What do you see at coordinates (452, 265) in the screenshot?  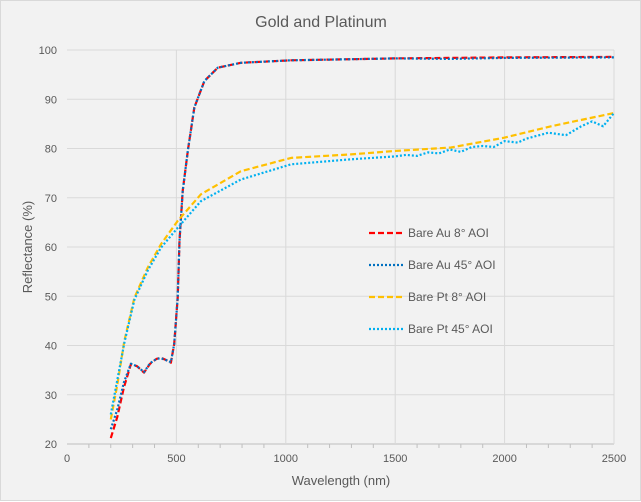 I see `legend-label: Bare Au 45° AOI` at bounding box center [452, 265].